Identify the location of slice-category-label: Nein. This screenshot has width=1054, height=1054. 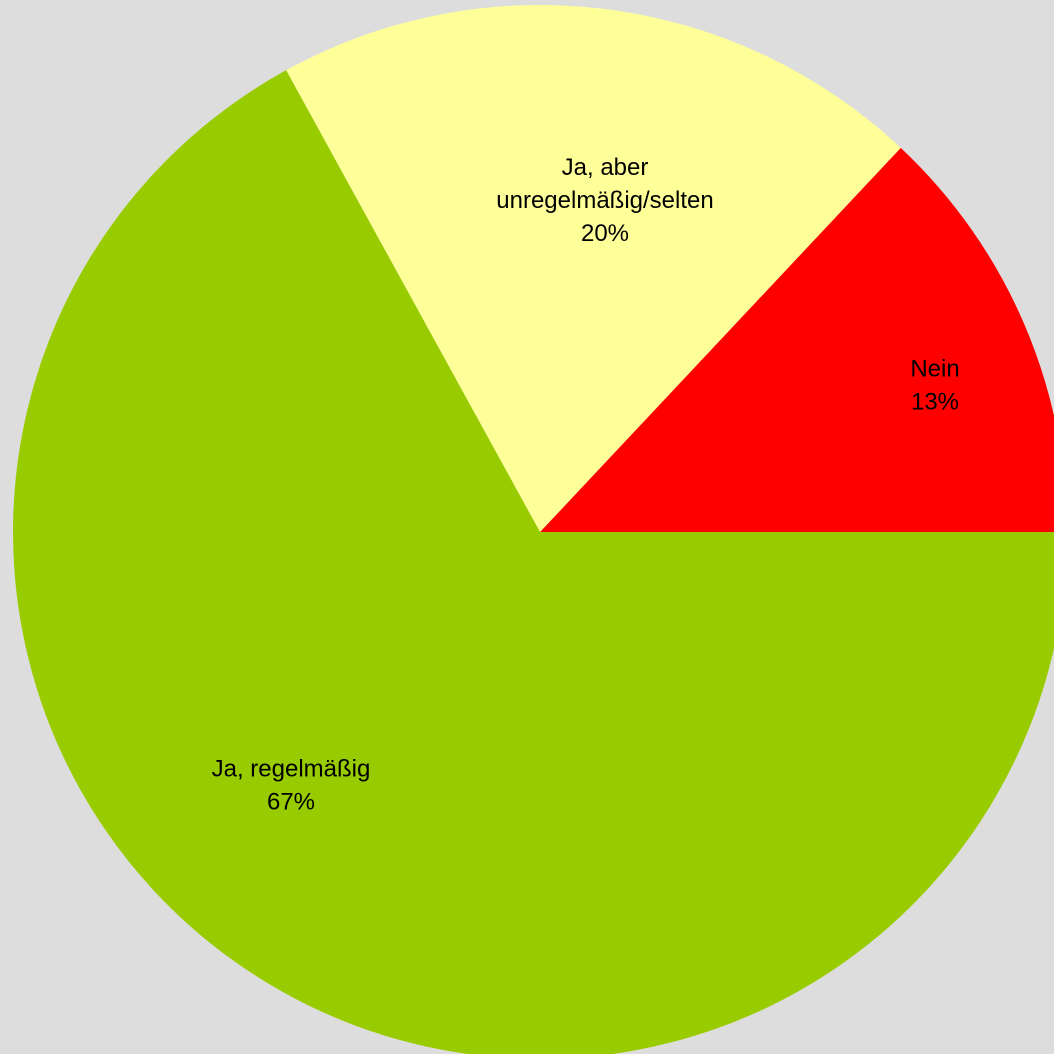
(934, 369).